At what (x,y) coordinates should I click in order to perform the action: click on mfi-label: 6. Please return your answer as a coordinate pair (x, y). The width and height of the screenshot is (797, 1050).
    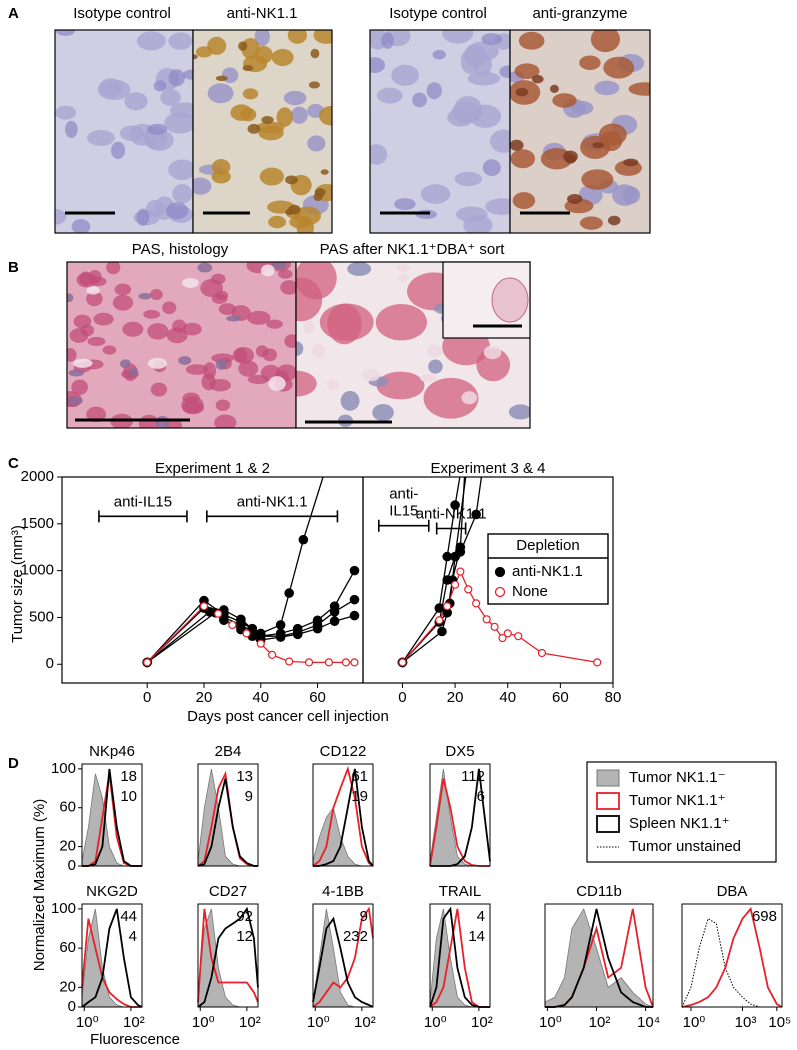
    Looking at the image, I should click on (481, 796).